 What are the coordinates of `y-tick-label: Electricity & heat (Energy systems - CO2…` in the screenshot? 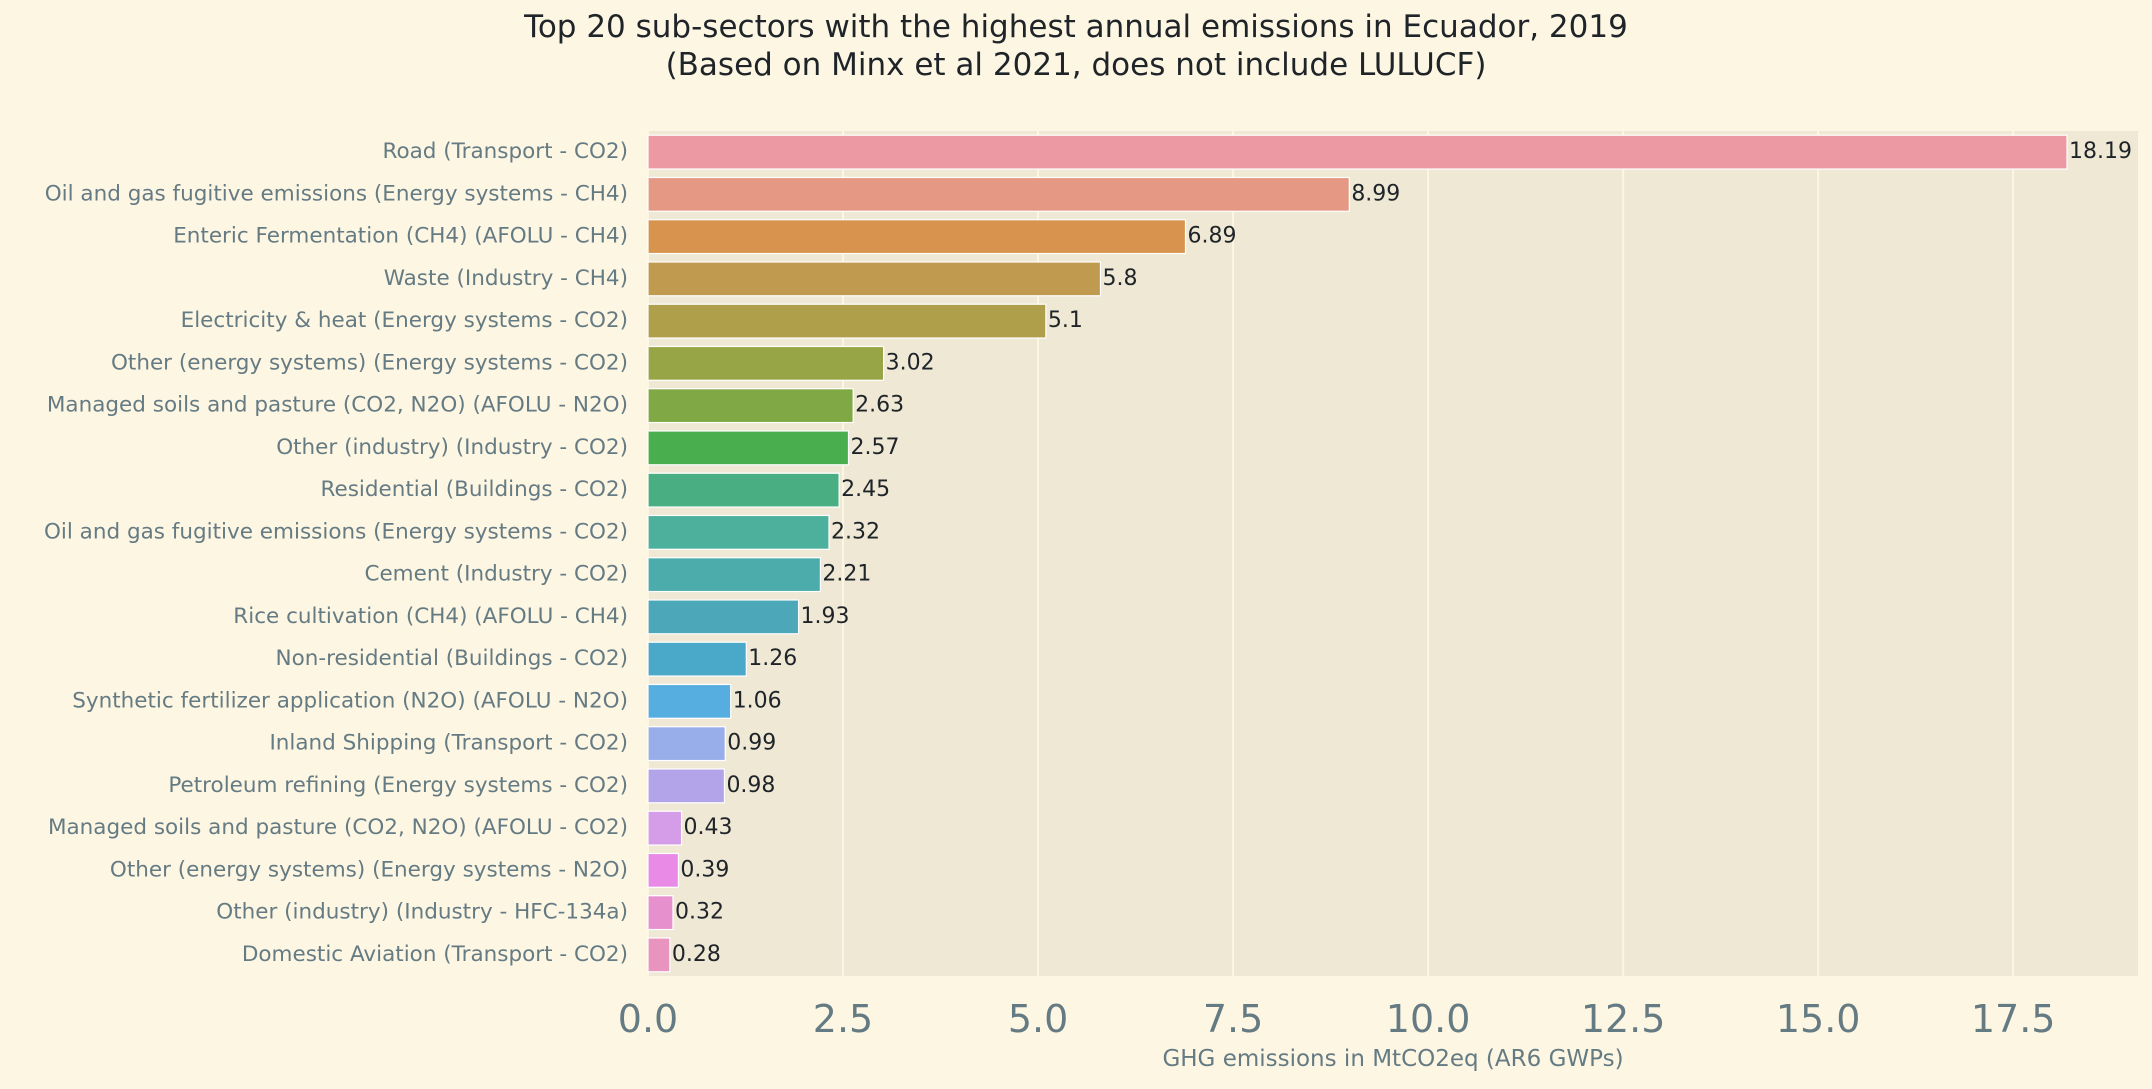 It's located at (404, 320).